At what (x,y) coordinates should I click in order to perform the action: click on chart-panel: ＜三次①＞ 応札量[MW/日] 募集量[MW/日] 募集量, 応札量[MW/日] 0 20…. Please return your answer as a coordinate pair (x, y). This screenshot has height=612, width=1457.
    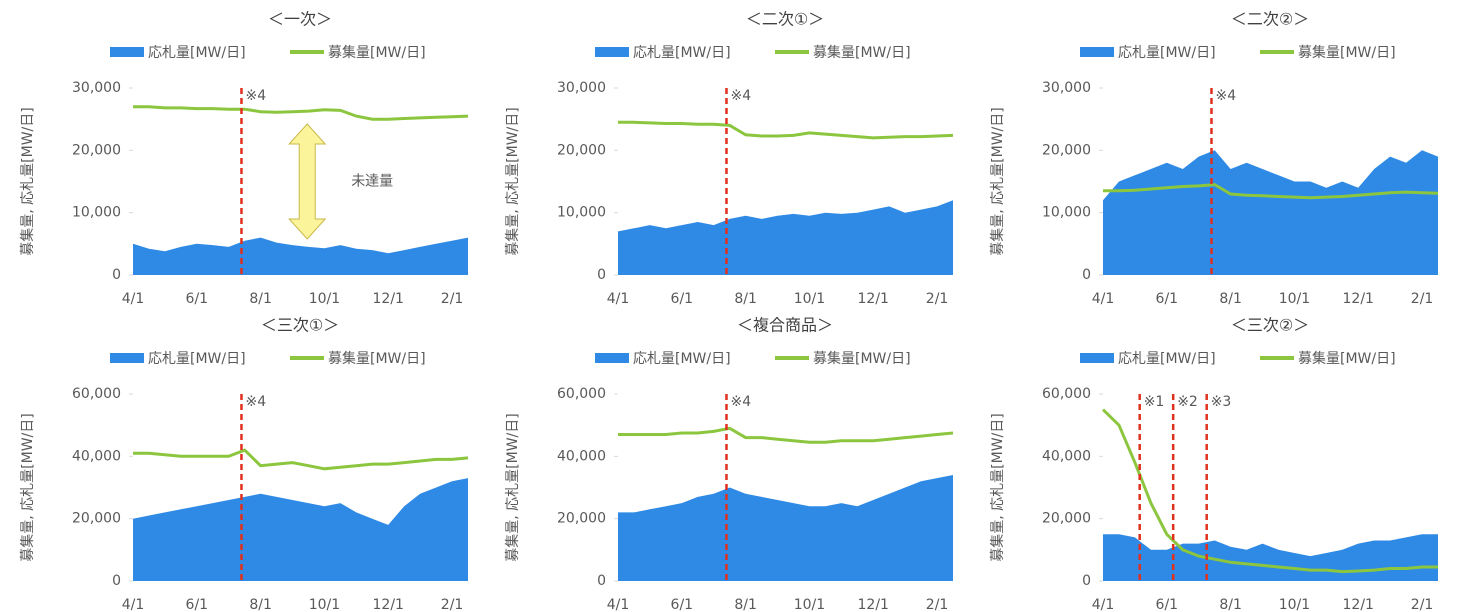
    Looking at the image, I should click on (244, 464).